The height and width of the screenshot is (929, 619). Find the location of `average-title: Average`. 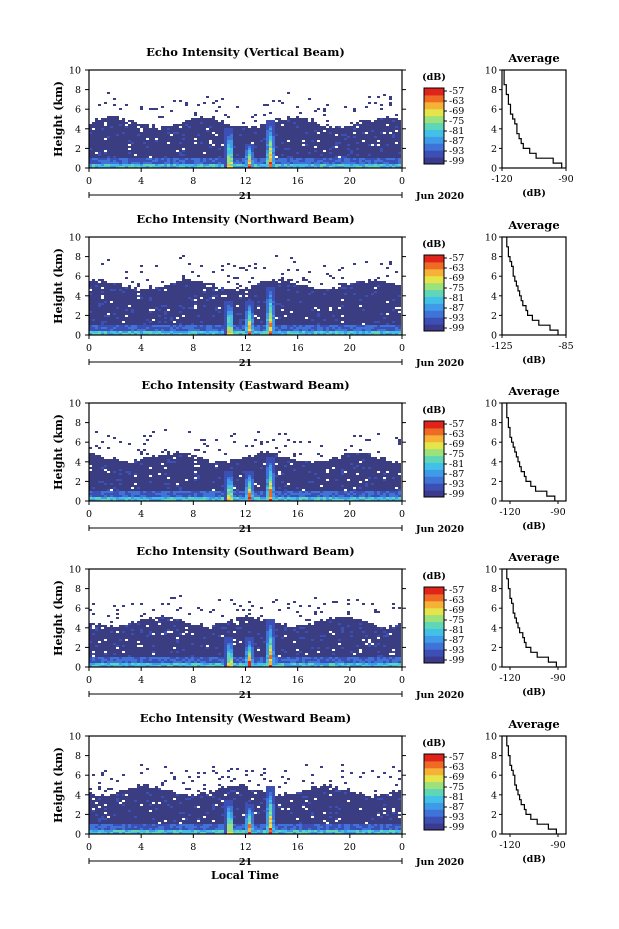

average-title: Average is located at coordinates (533, 58).